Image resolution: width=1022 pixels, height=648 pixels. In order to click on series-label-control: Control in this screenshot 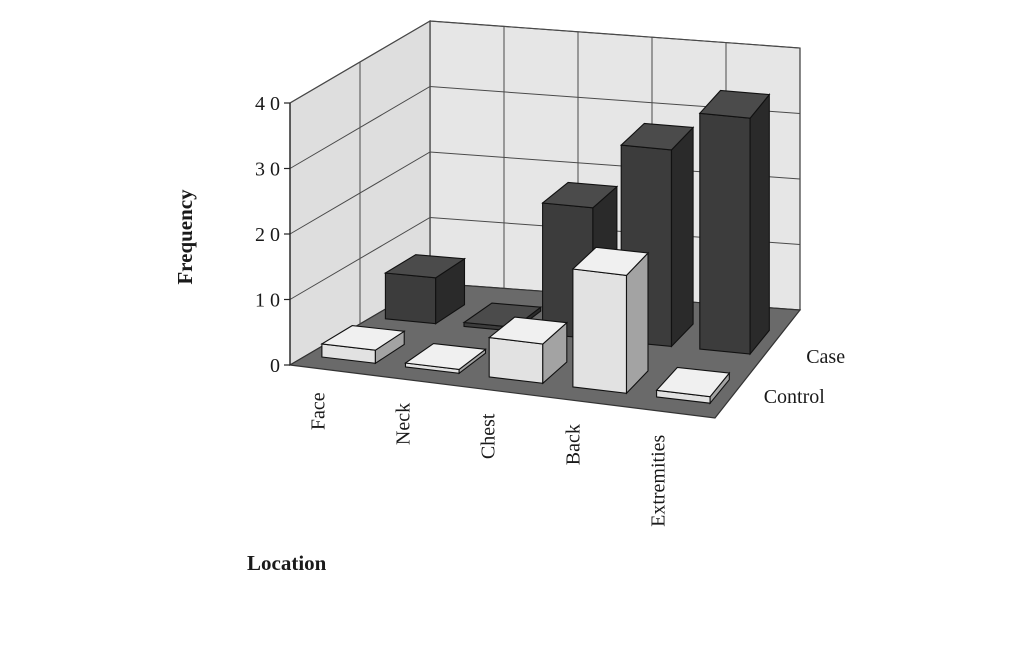, I will do `click(795, 397)`.